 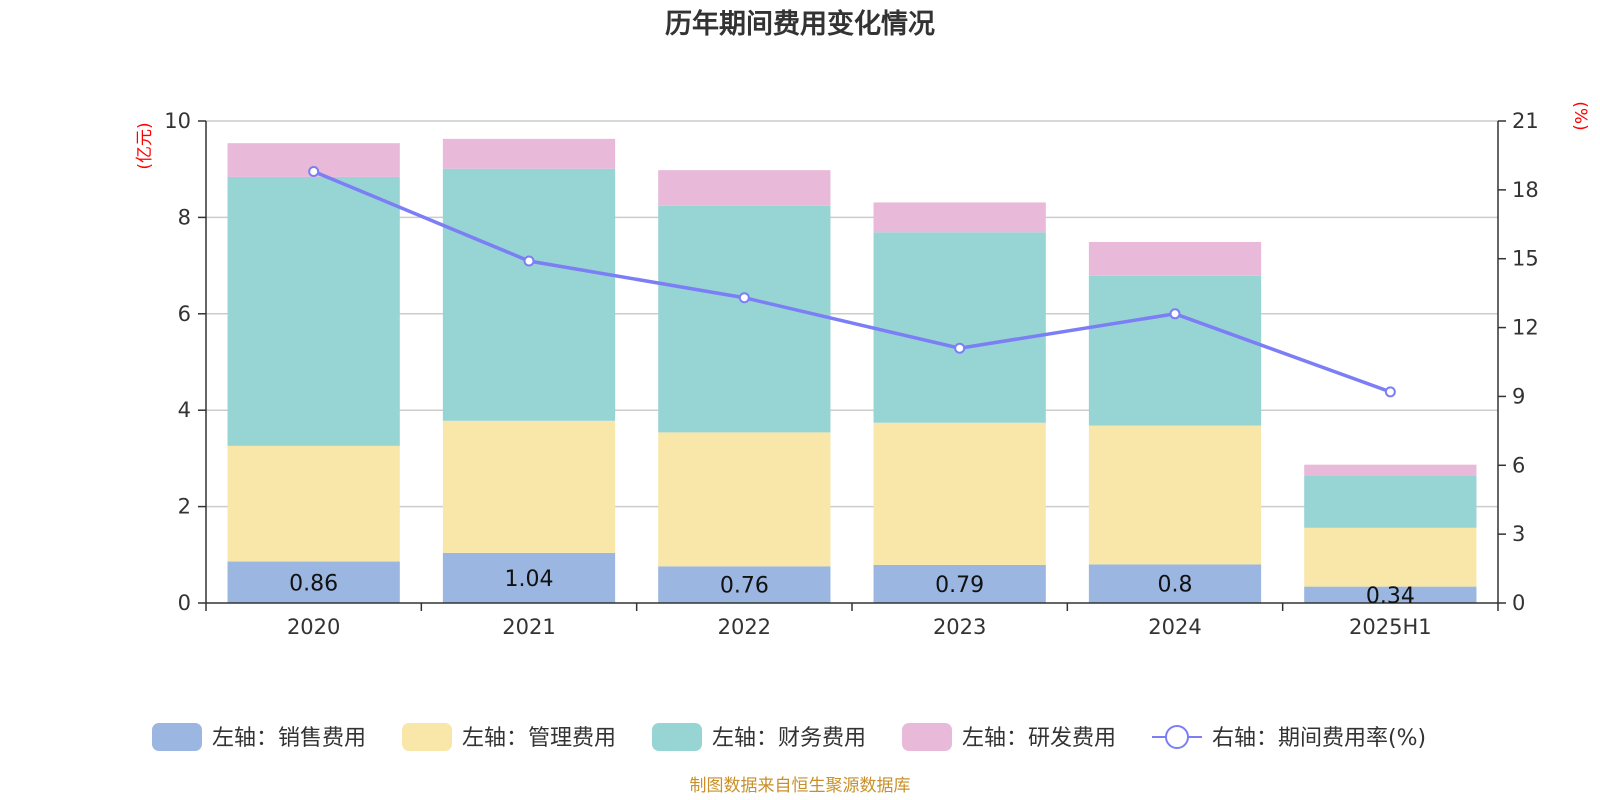 What do you see at coordinates (1525, 328) in the screenshot?
I see `right-tick-label: 12` at bounding box center [1525, 328].